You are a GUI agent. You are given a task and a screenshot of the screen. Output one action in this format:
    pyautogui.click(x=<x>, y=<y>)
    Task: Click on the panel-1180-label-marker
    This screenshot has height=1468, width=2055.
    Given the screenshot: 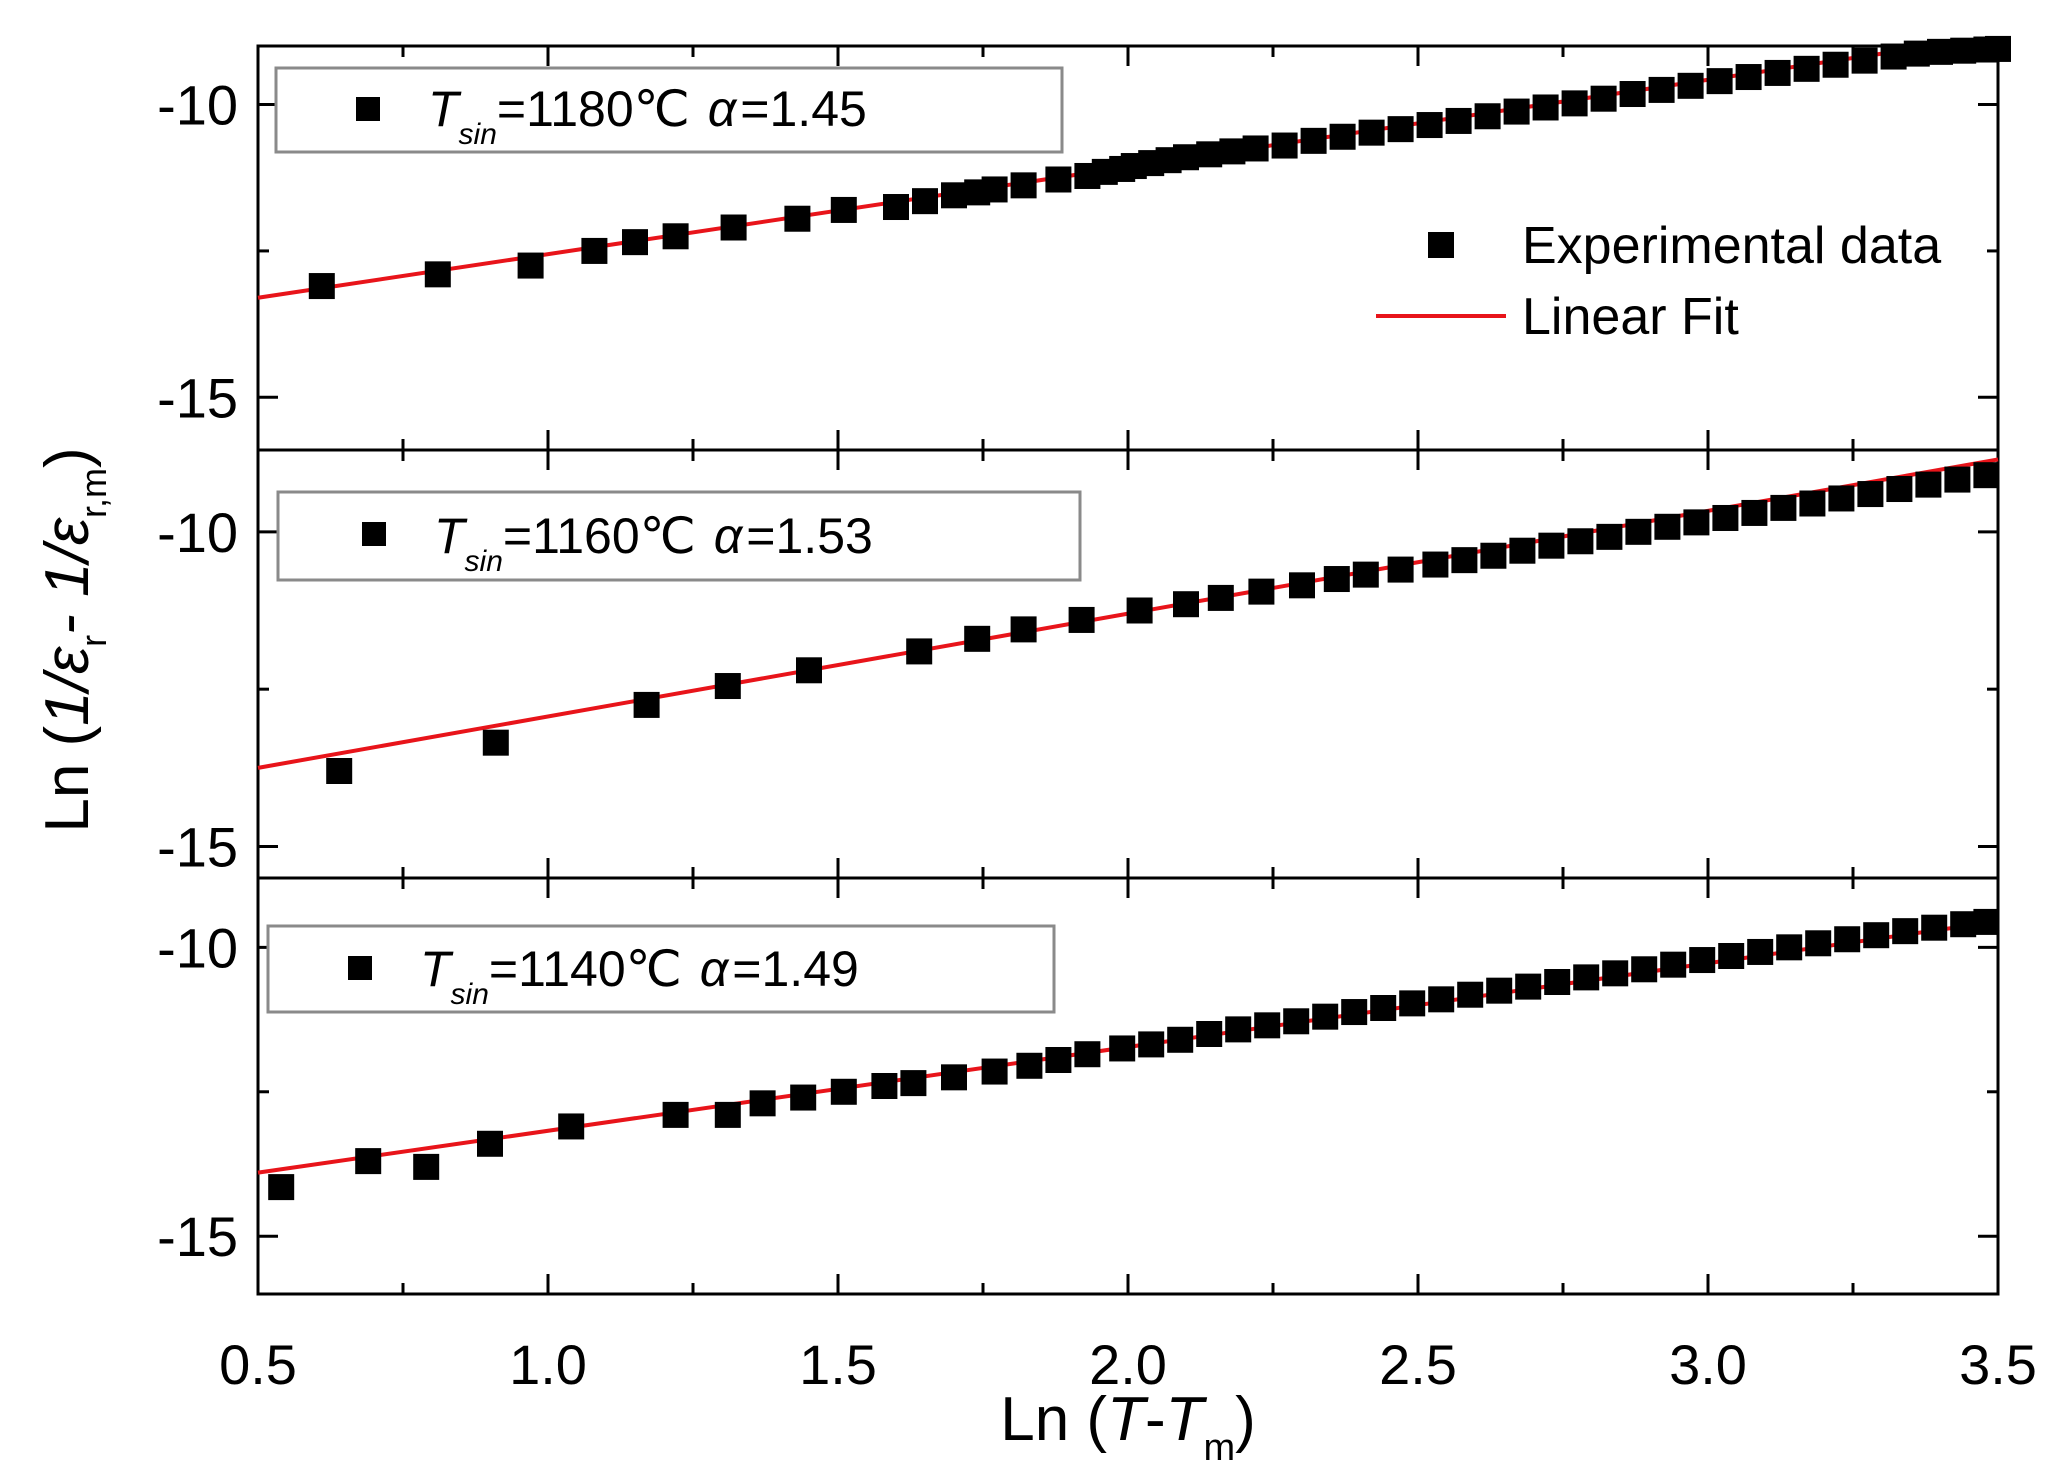 What is the action you would take?
    pyautogui.click(x=368, y=109)
    